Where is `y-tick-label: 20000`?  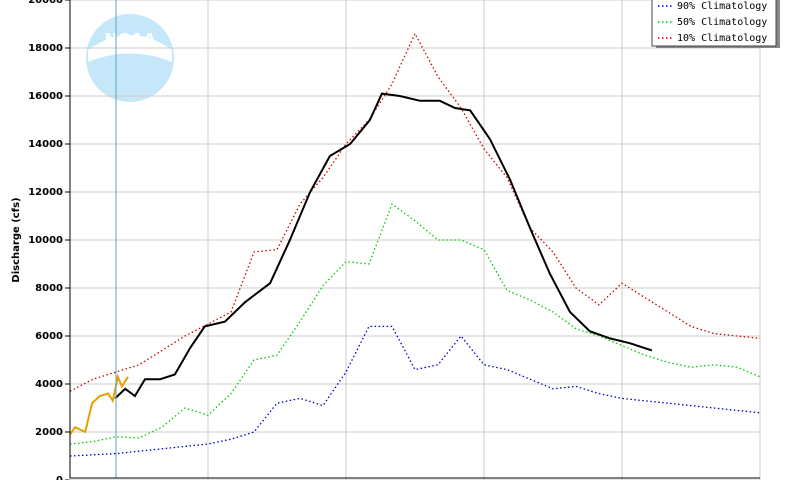 y-tick-label: 20000 is located at coordinates (45, 3).